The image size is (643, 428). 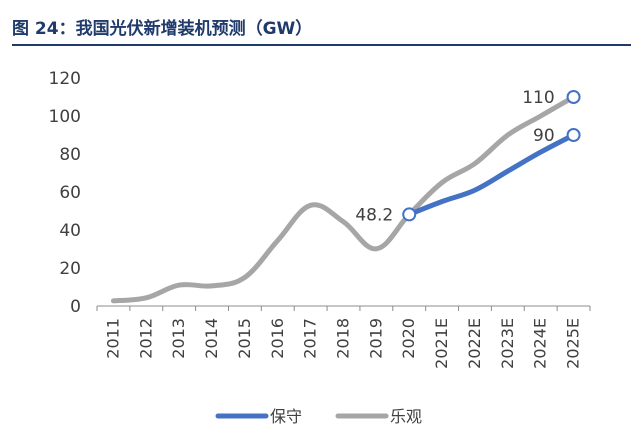 What do you see at coordinates (211, 338) in the screenshot?
I see `x-tick-label: 2014` at bounding box center [211, 338].